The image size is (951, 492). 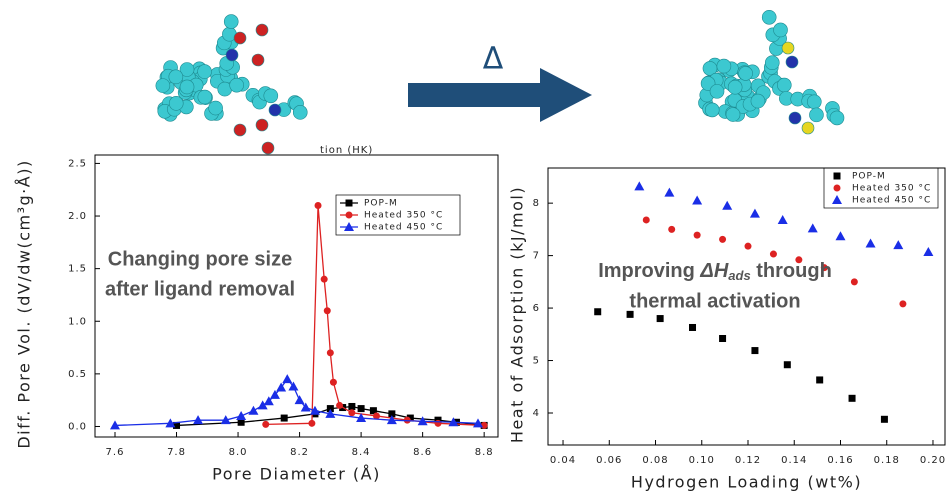 What do you see at coordinates (748, 460) in the screenshot?
I see `x-tick-label: 0.12` at bounding box center [748, 460].